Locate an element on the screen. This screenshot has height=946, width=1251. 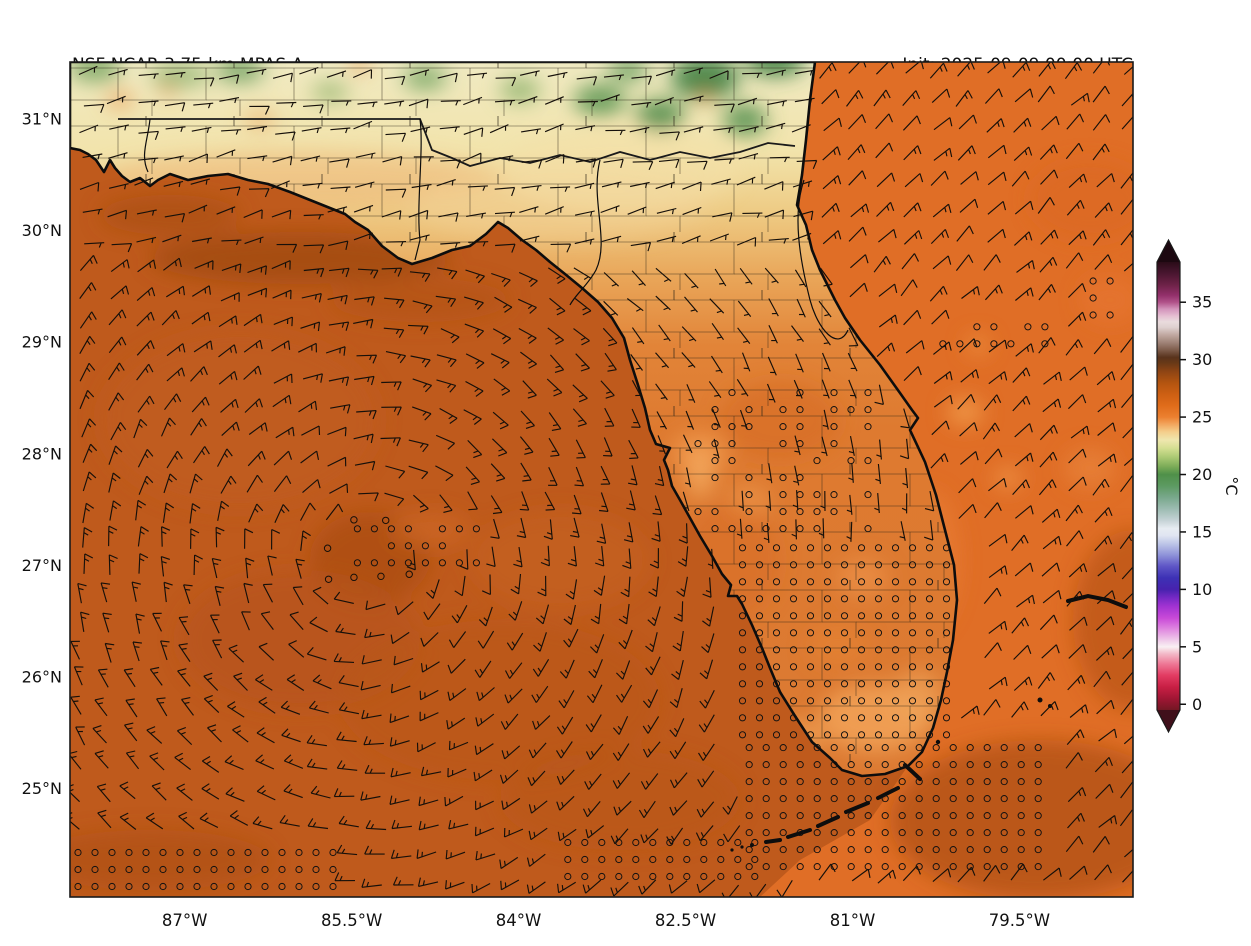
x-tick-label: 81°W is located at coordinates (853, 920).